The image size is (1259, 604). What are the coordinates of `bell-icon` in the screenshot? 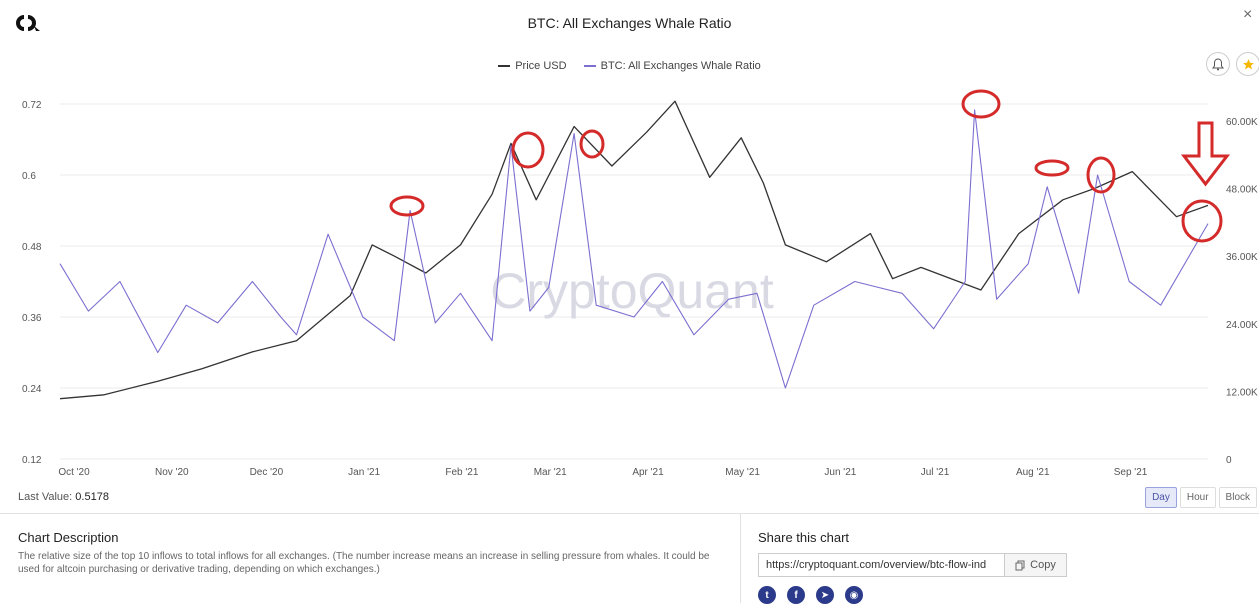 It's located at (1218, 63).